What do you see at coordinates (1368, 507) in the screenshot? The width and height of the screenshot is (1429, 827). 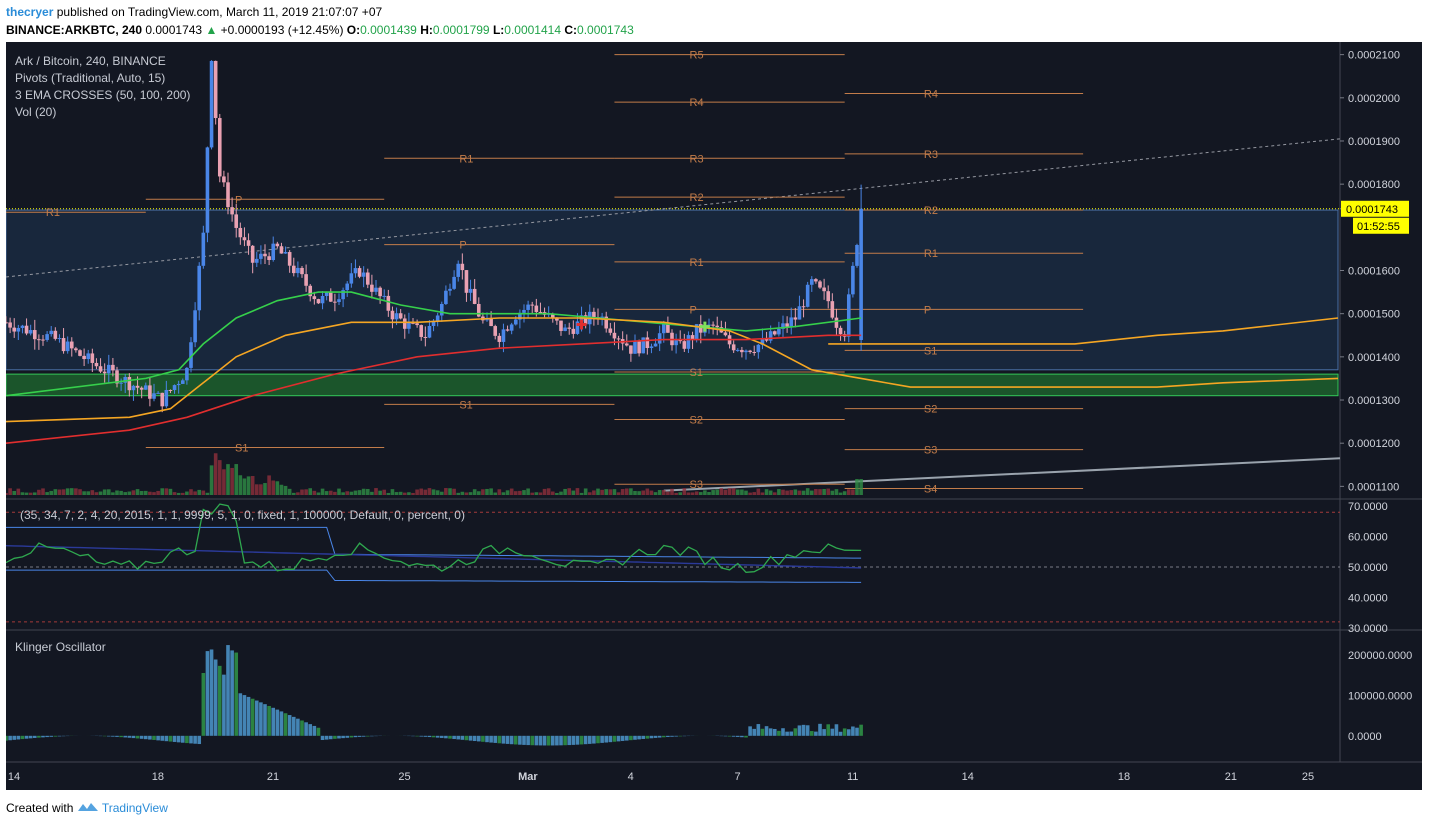 I see `rsi-axis-label: 70.0000` at bounding box center [1368, 507].